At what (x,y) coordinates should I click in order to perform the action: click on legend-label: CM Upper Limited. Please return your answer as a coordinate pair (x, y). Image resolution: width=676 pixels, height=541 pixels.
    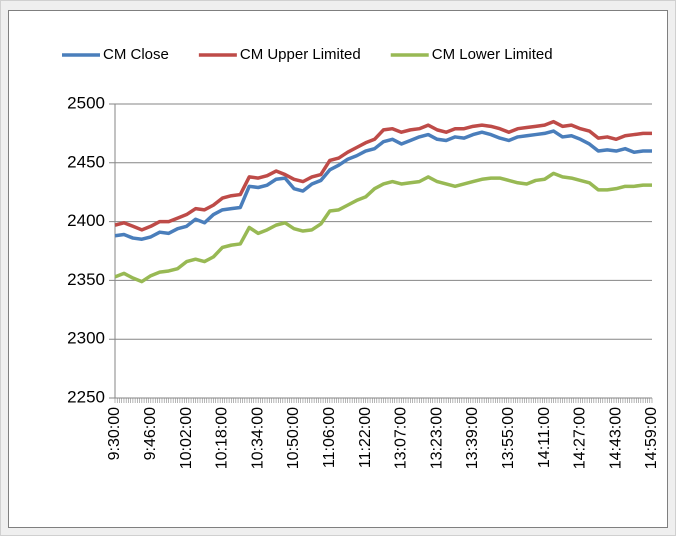
    Looking at the image, I should click on (300, 54).